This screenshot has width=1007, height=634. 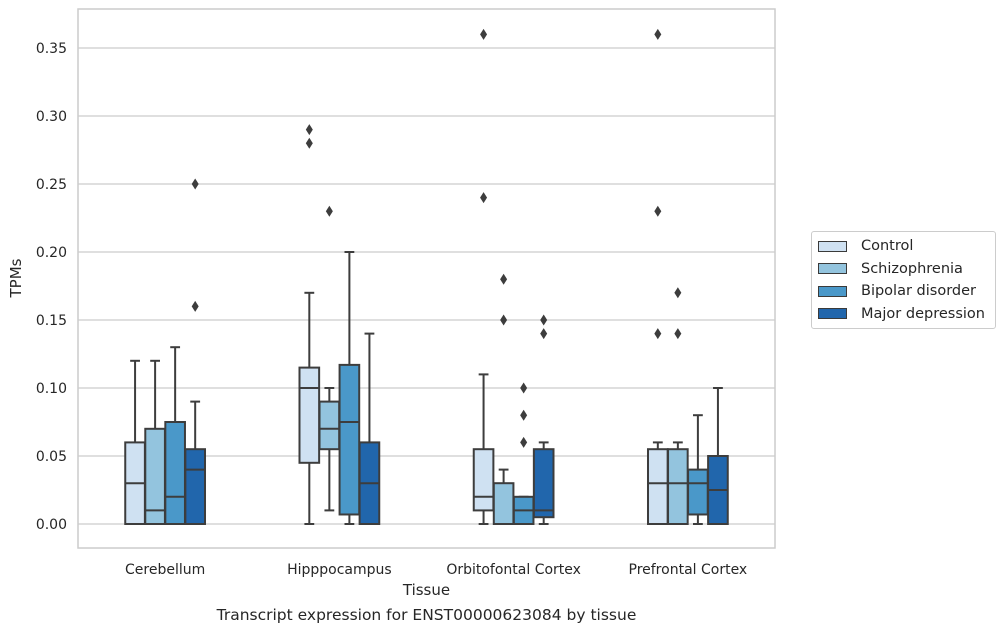 I want to click on y-tick-label: 0.35, so click(x=51, y=49).